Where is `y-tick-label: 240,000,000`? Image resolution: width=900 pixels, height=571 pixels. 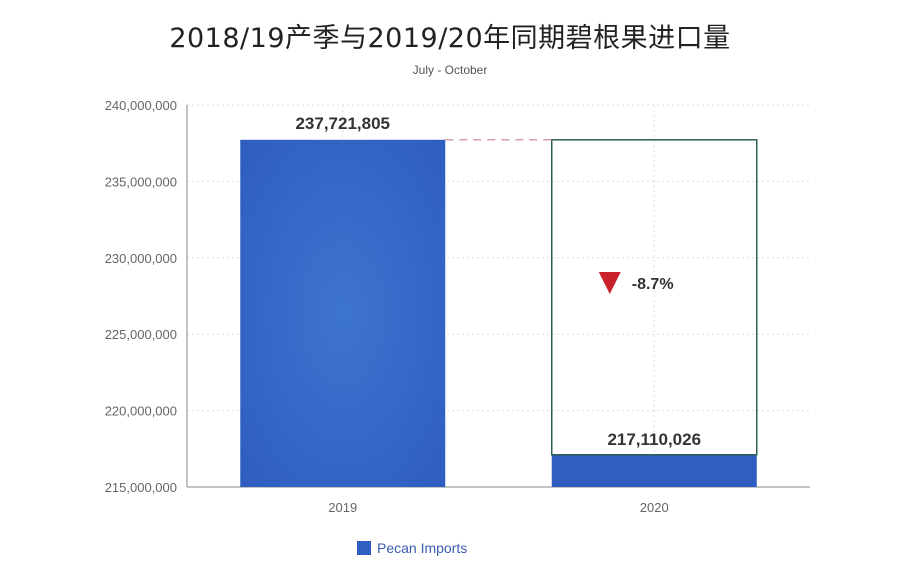 y-tick-label: 240,000,000 is located at coordinates (141, 105).